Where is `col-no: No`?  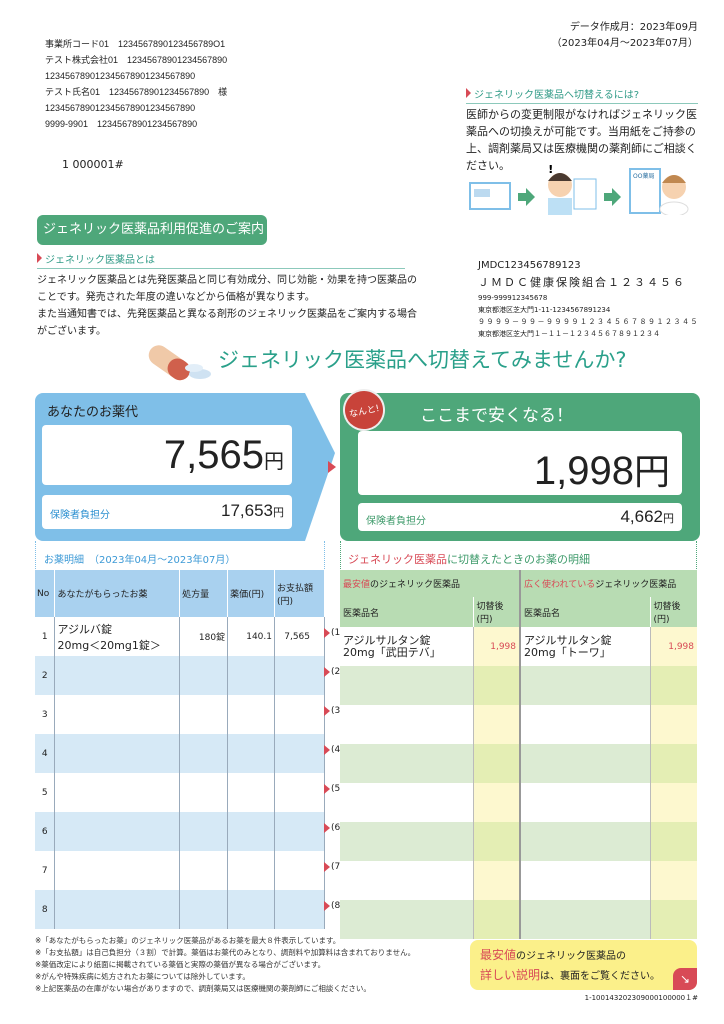 col-no: No is located at coordinates (45, 593).